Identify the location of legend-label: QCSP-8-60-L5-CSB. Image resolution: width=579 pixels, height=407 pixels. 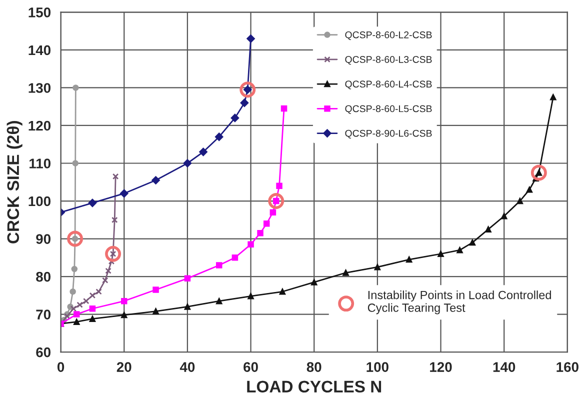
(388, 109).